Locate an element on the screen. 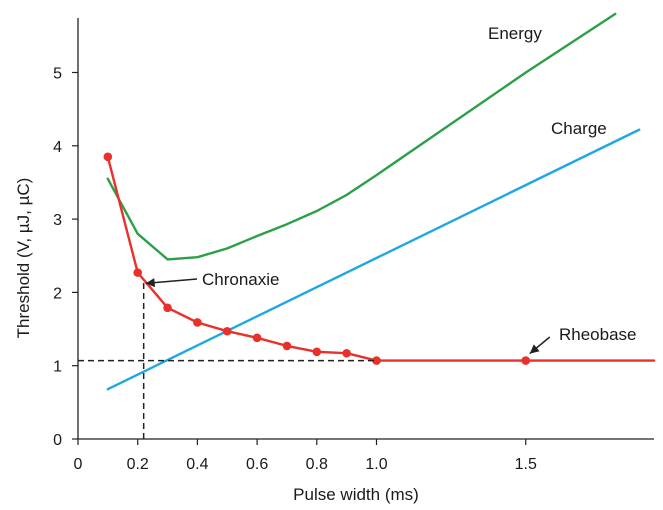 The width and height of the screenshot is (663, 510). x-axis-title: Pulse width (ms) is located at coordinates (356, 494).